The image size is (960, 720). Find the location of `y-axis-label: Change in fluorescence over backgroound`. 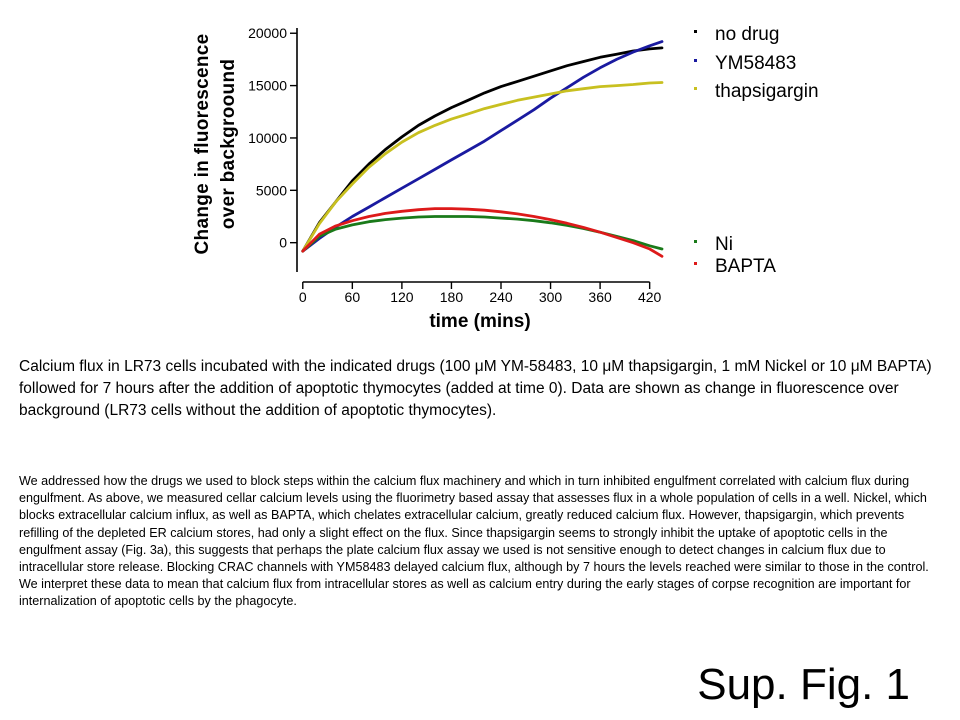

y-axis-label: Change in fluorescence over backgroound is located at coordinates (219, 144).